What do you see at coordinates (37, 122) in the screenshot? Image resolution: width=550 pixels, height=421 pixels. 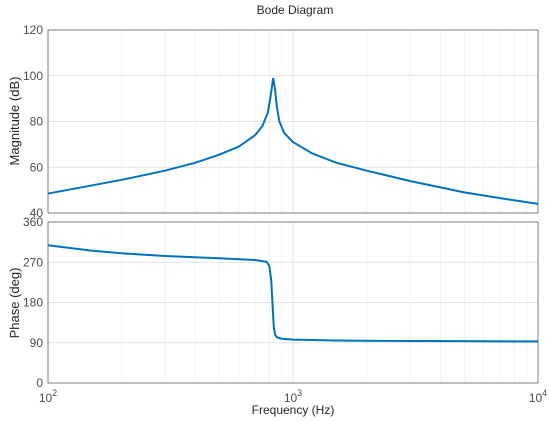 I see `magnitude-y-tick-label: 80` at bounding box center [37, 122].